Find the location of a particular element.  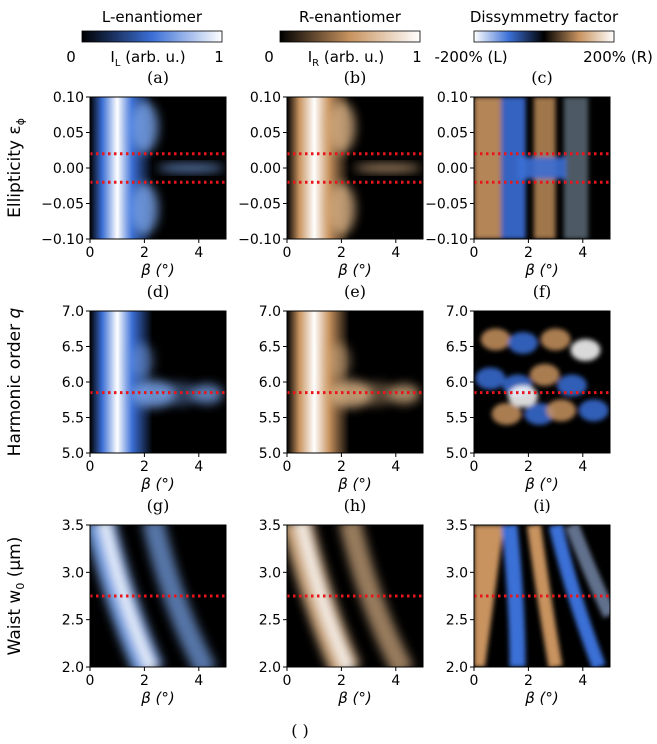

panel-label: (c) is located at coordinates (541, 77).